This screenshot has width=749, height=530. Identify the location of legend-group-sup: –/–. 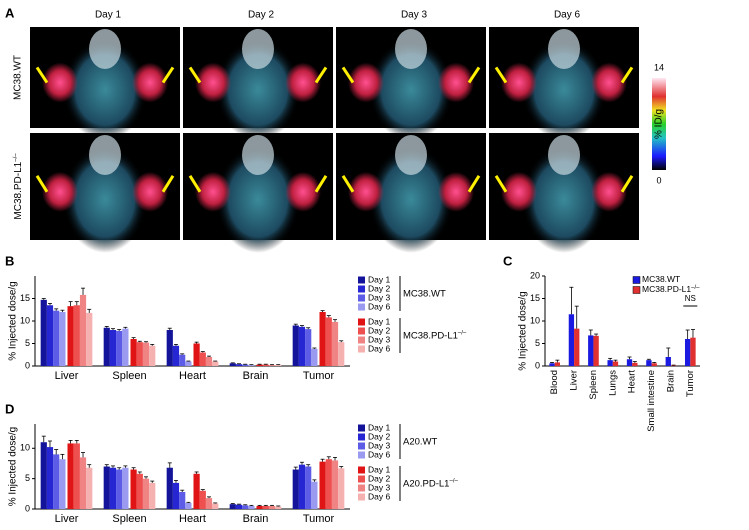
(462, 333).